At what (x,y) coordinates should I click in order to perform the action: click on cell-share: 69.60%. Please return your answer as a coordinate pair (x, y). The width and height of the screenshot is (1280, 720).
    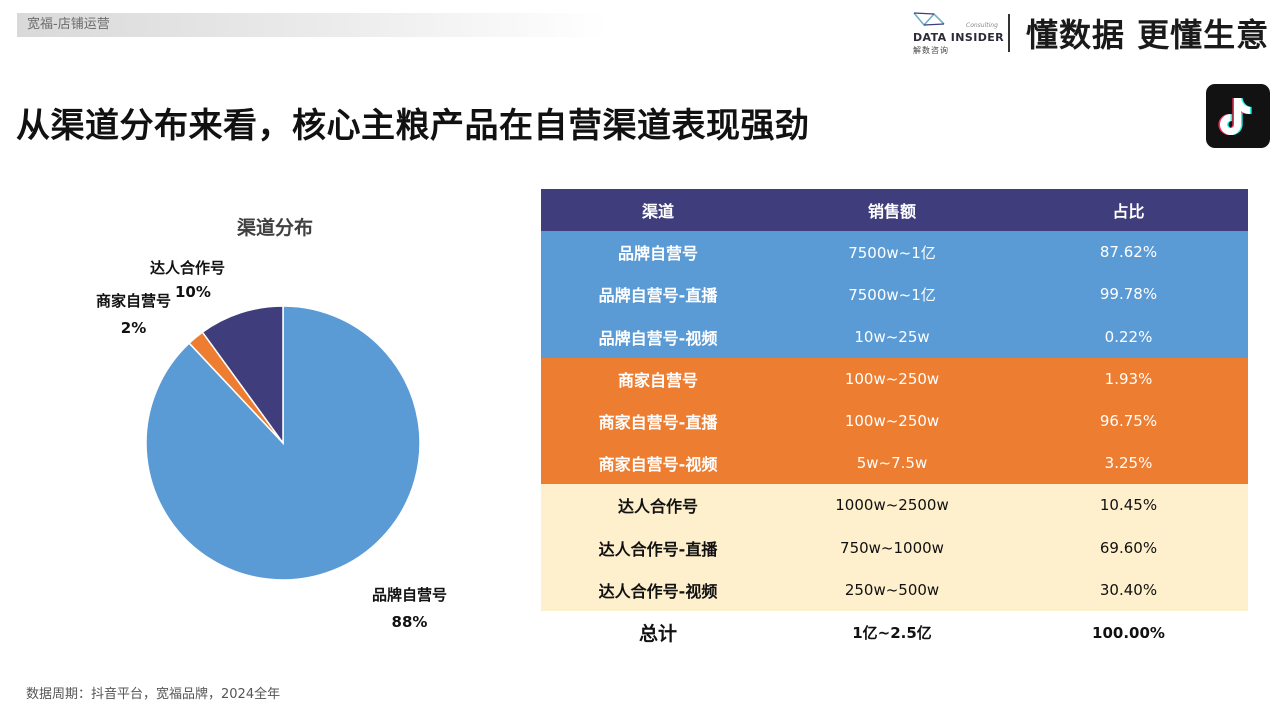
    Looking at the image, I should click on (1128, 547).